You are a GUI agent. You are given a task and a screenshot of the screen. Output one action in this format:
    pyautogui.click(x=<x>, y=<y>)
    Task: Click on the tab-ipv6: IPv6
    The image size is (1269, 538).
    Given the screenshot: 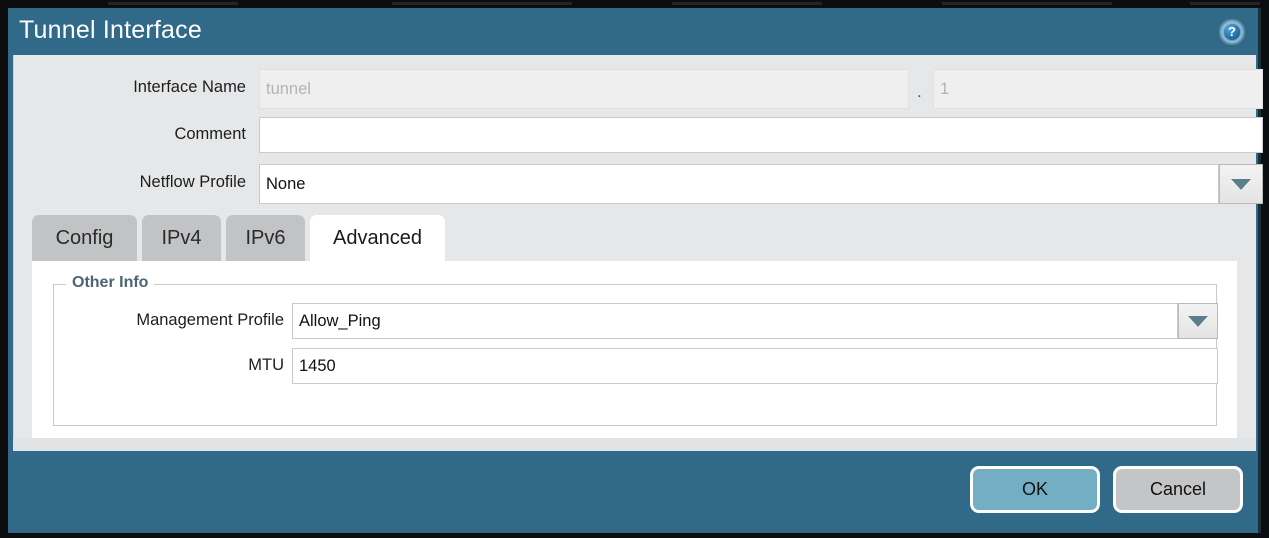 What is the action you would take?
    pyautogui.click(x=265, y=238)
    